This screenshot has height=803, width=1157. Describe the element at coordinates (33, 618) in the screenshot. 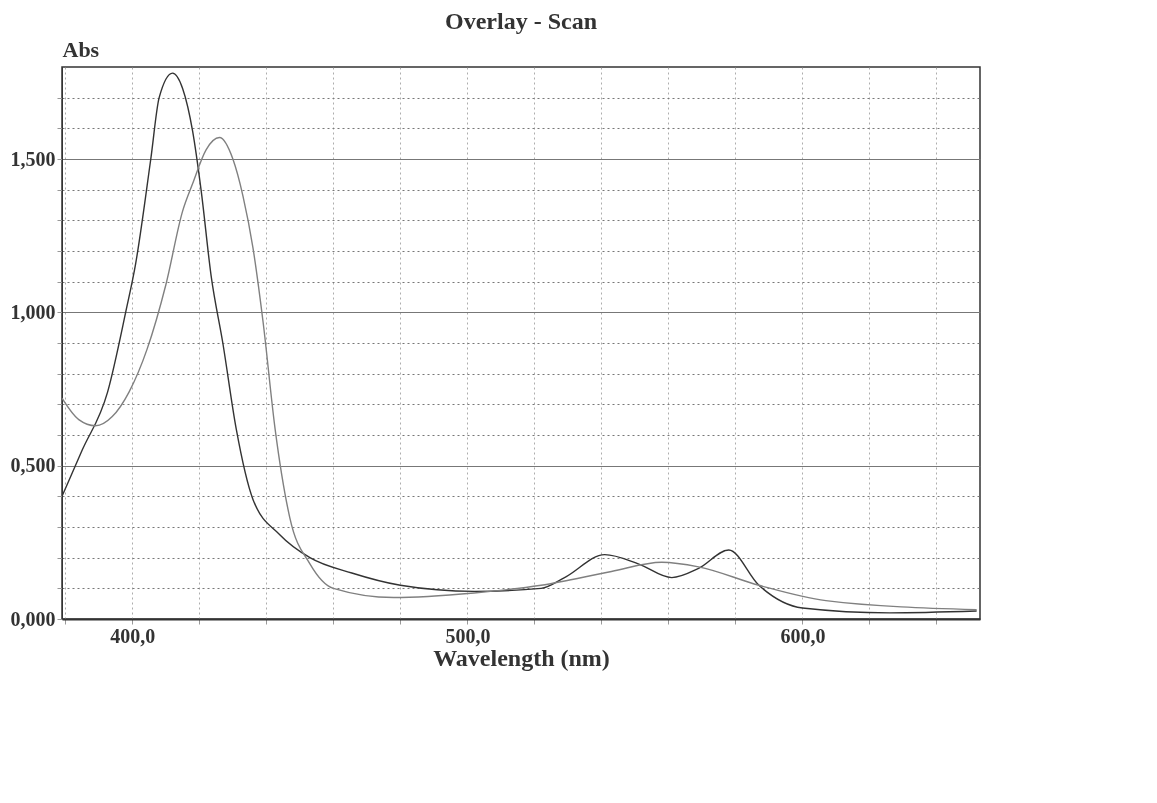

I see `y-tick-label: 0,000` at that location.